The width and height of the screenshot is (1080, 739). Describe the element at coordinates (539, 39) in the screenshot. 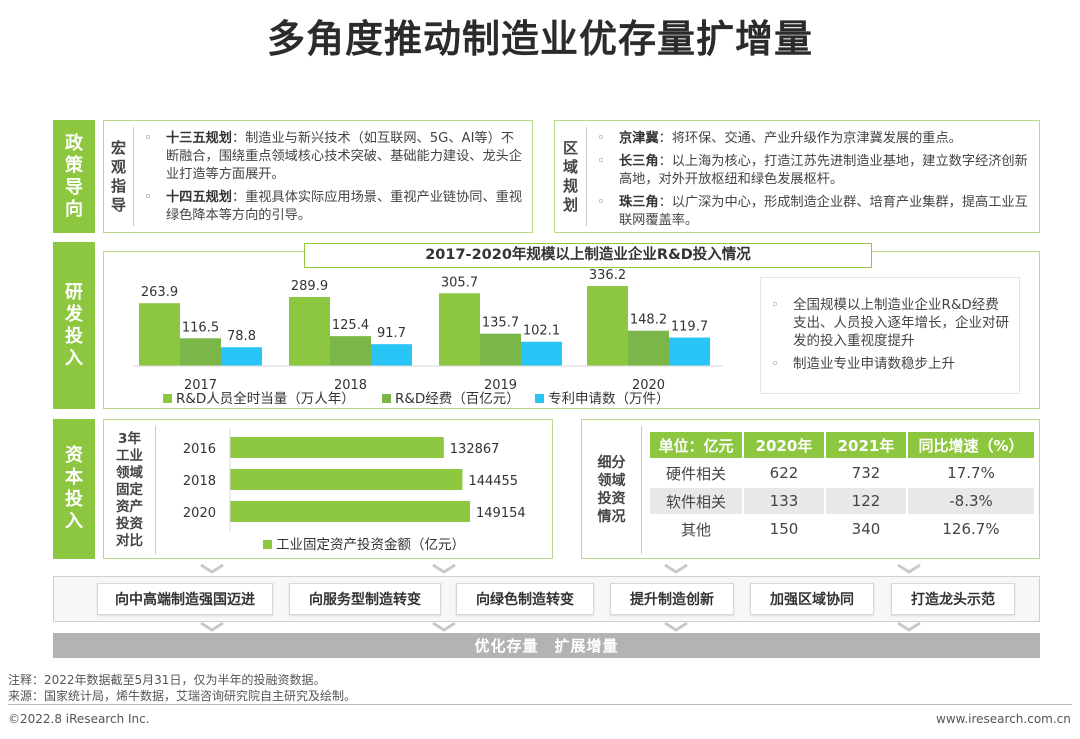

I see `page-title: 多角度推动制造业优存量扩增量` at that location.